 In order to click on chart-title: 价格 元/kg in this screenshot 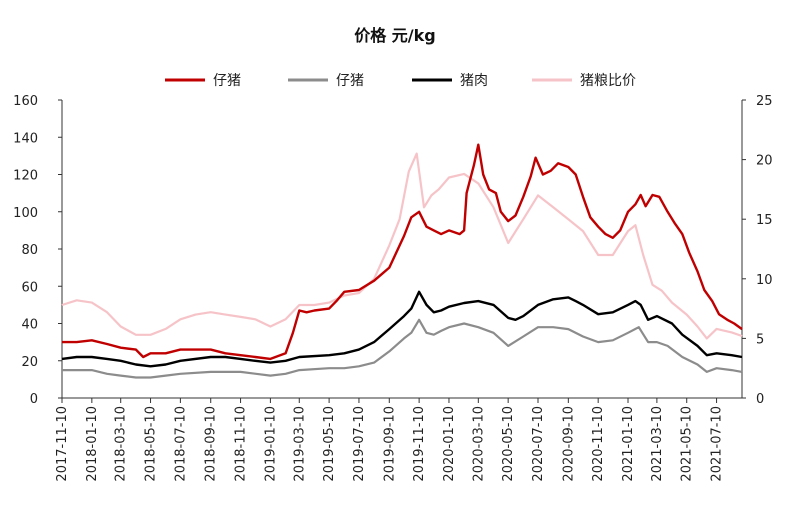, I will do `click(395, 35)`.